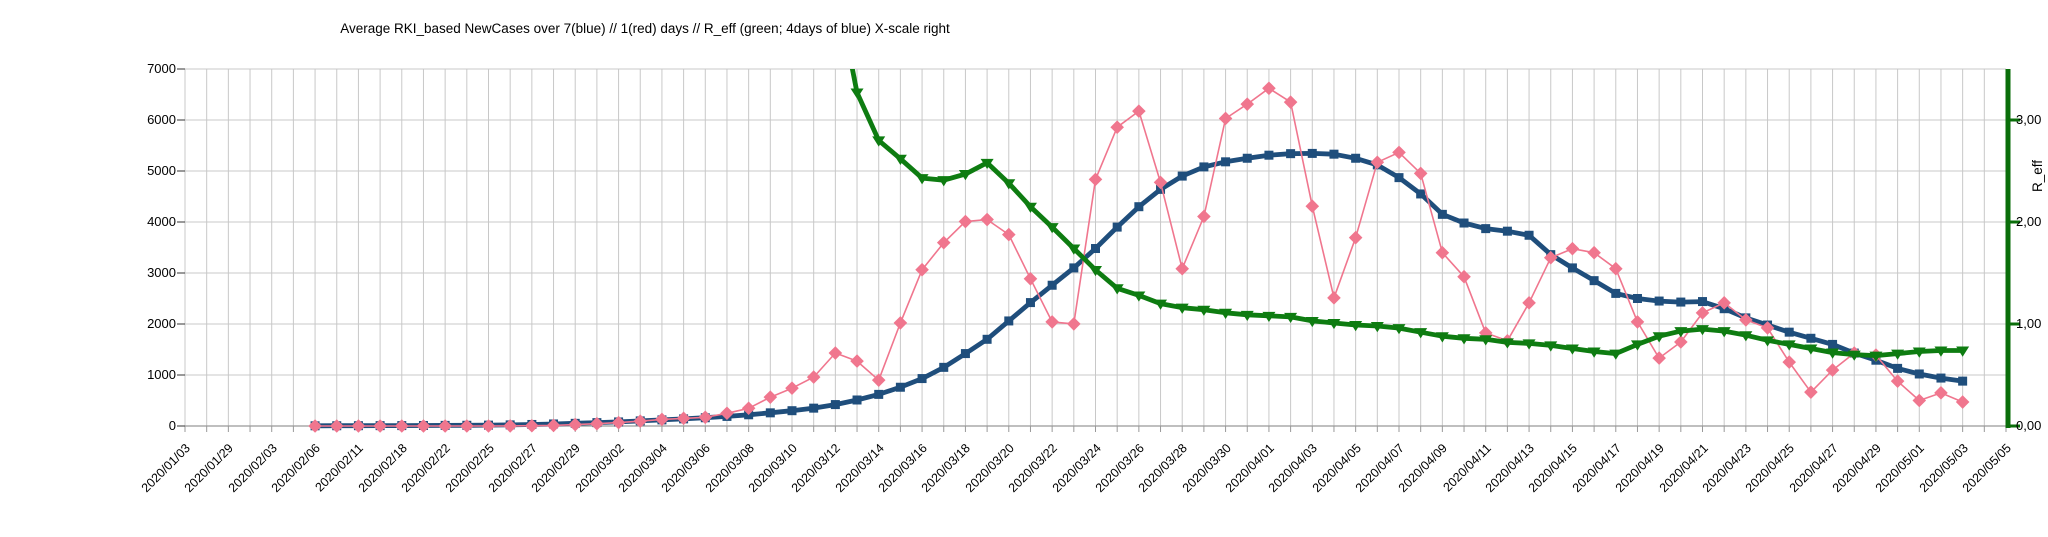 Image resolution: width=2048 pixels, height=537 pixels. Describe the element at coordinates (2029, 323) in the screenshot. I see `right-axis-tick-label: 1,00` at that location.